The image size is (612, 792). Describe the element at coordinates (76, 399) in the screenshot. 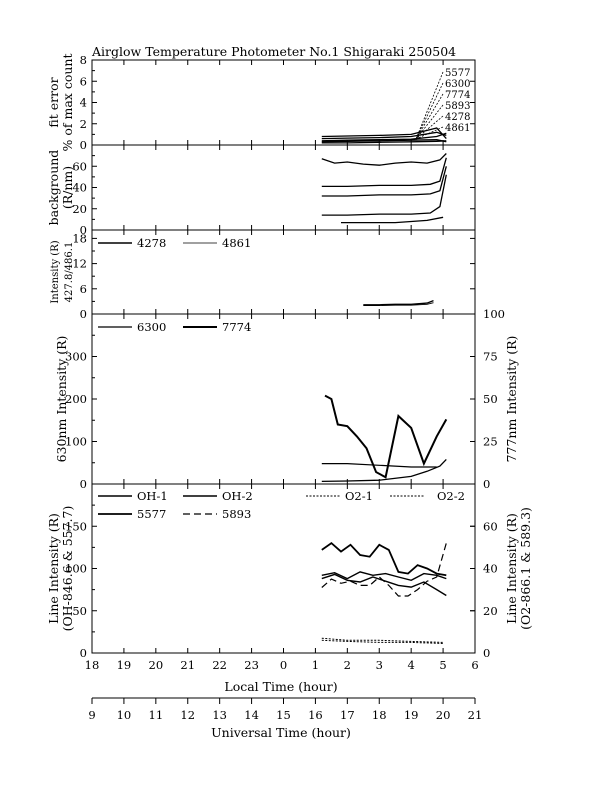

I see `y-tick-label: 200` at that location.